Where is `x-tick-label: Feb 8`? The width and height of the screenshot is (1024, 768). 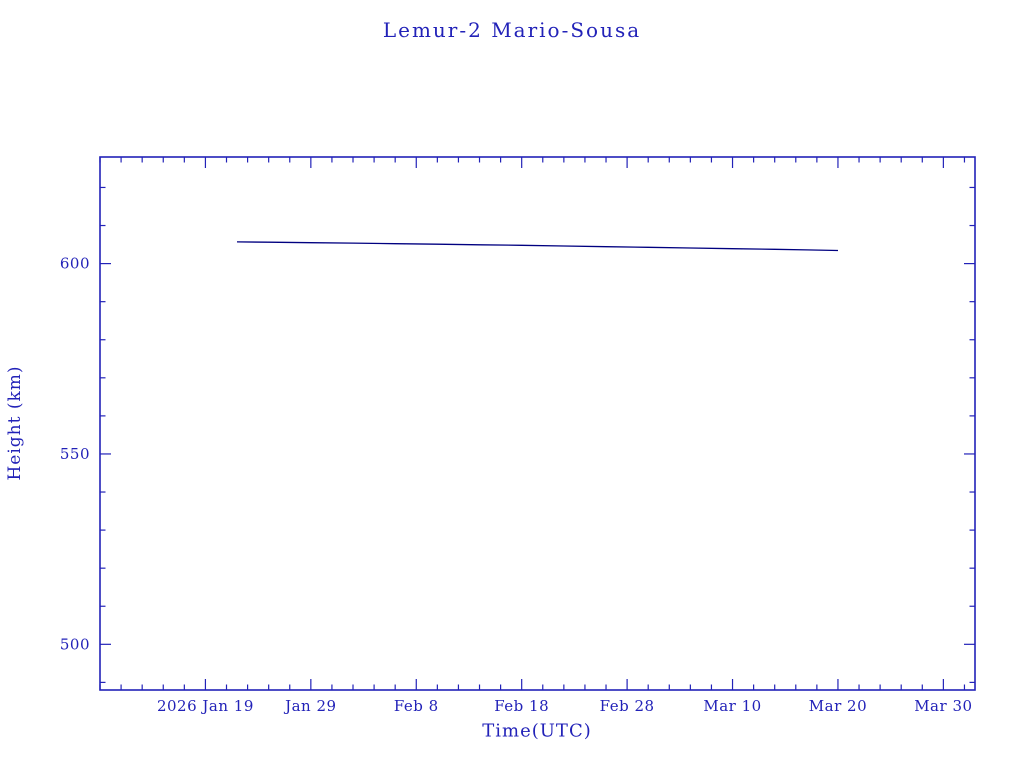
x-tick-label: Feb 8 is located at coordinates (416, 706).